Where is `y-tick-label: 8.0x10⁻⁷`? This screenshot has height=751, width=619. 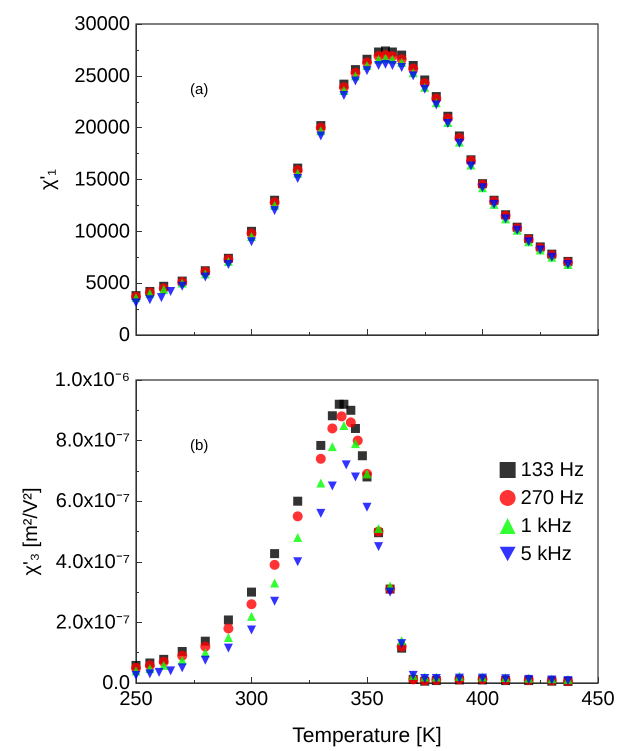
y-tick-label: 8.0x10⁻⁷ is located at coordinates (93, 441).